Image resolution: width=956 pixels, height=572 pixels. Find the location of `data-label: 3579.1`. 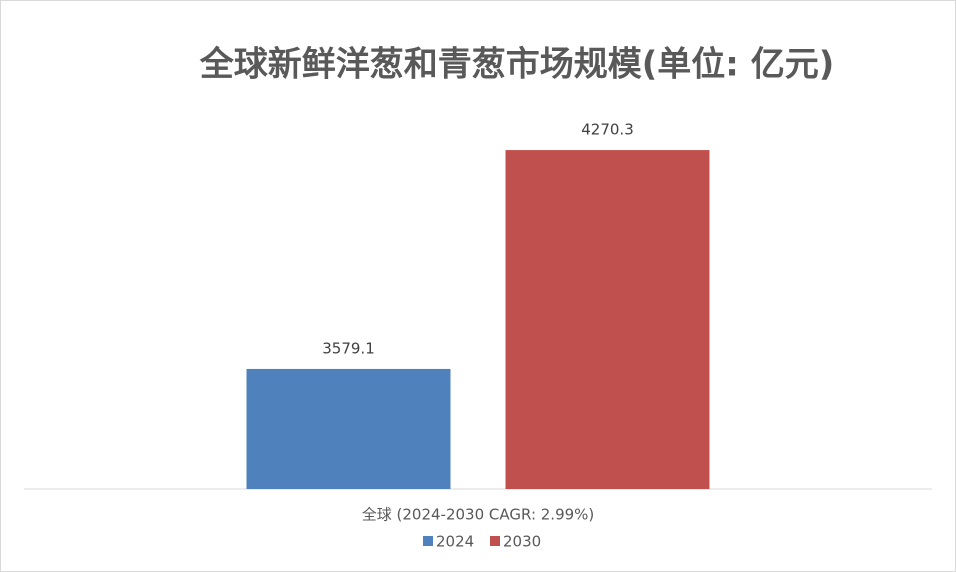

data-label: 3579.1 is located at coordinates (348, 348).